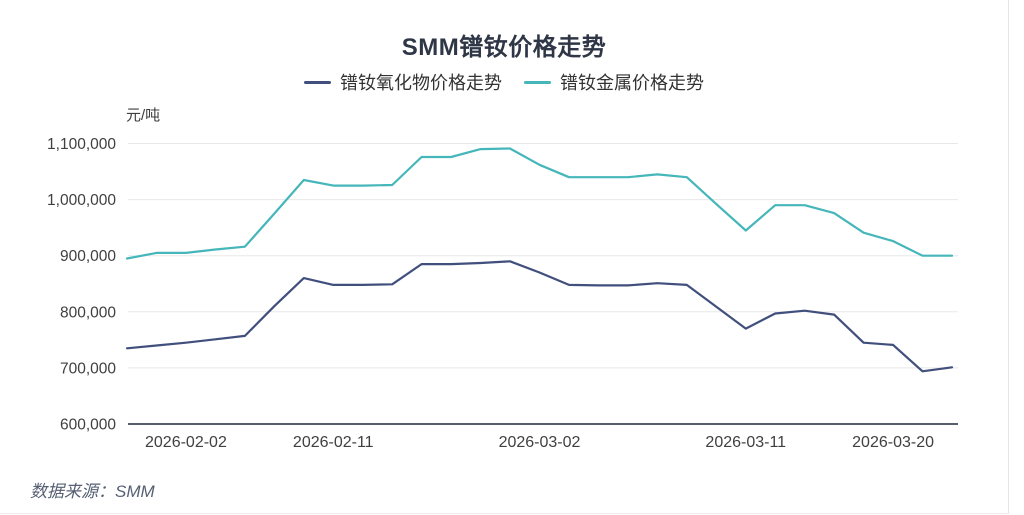  Describe the element at coordinates (88, 312) in the screenshot. I see `y-axis-tick-label: 800,000` at that location.